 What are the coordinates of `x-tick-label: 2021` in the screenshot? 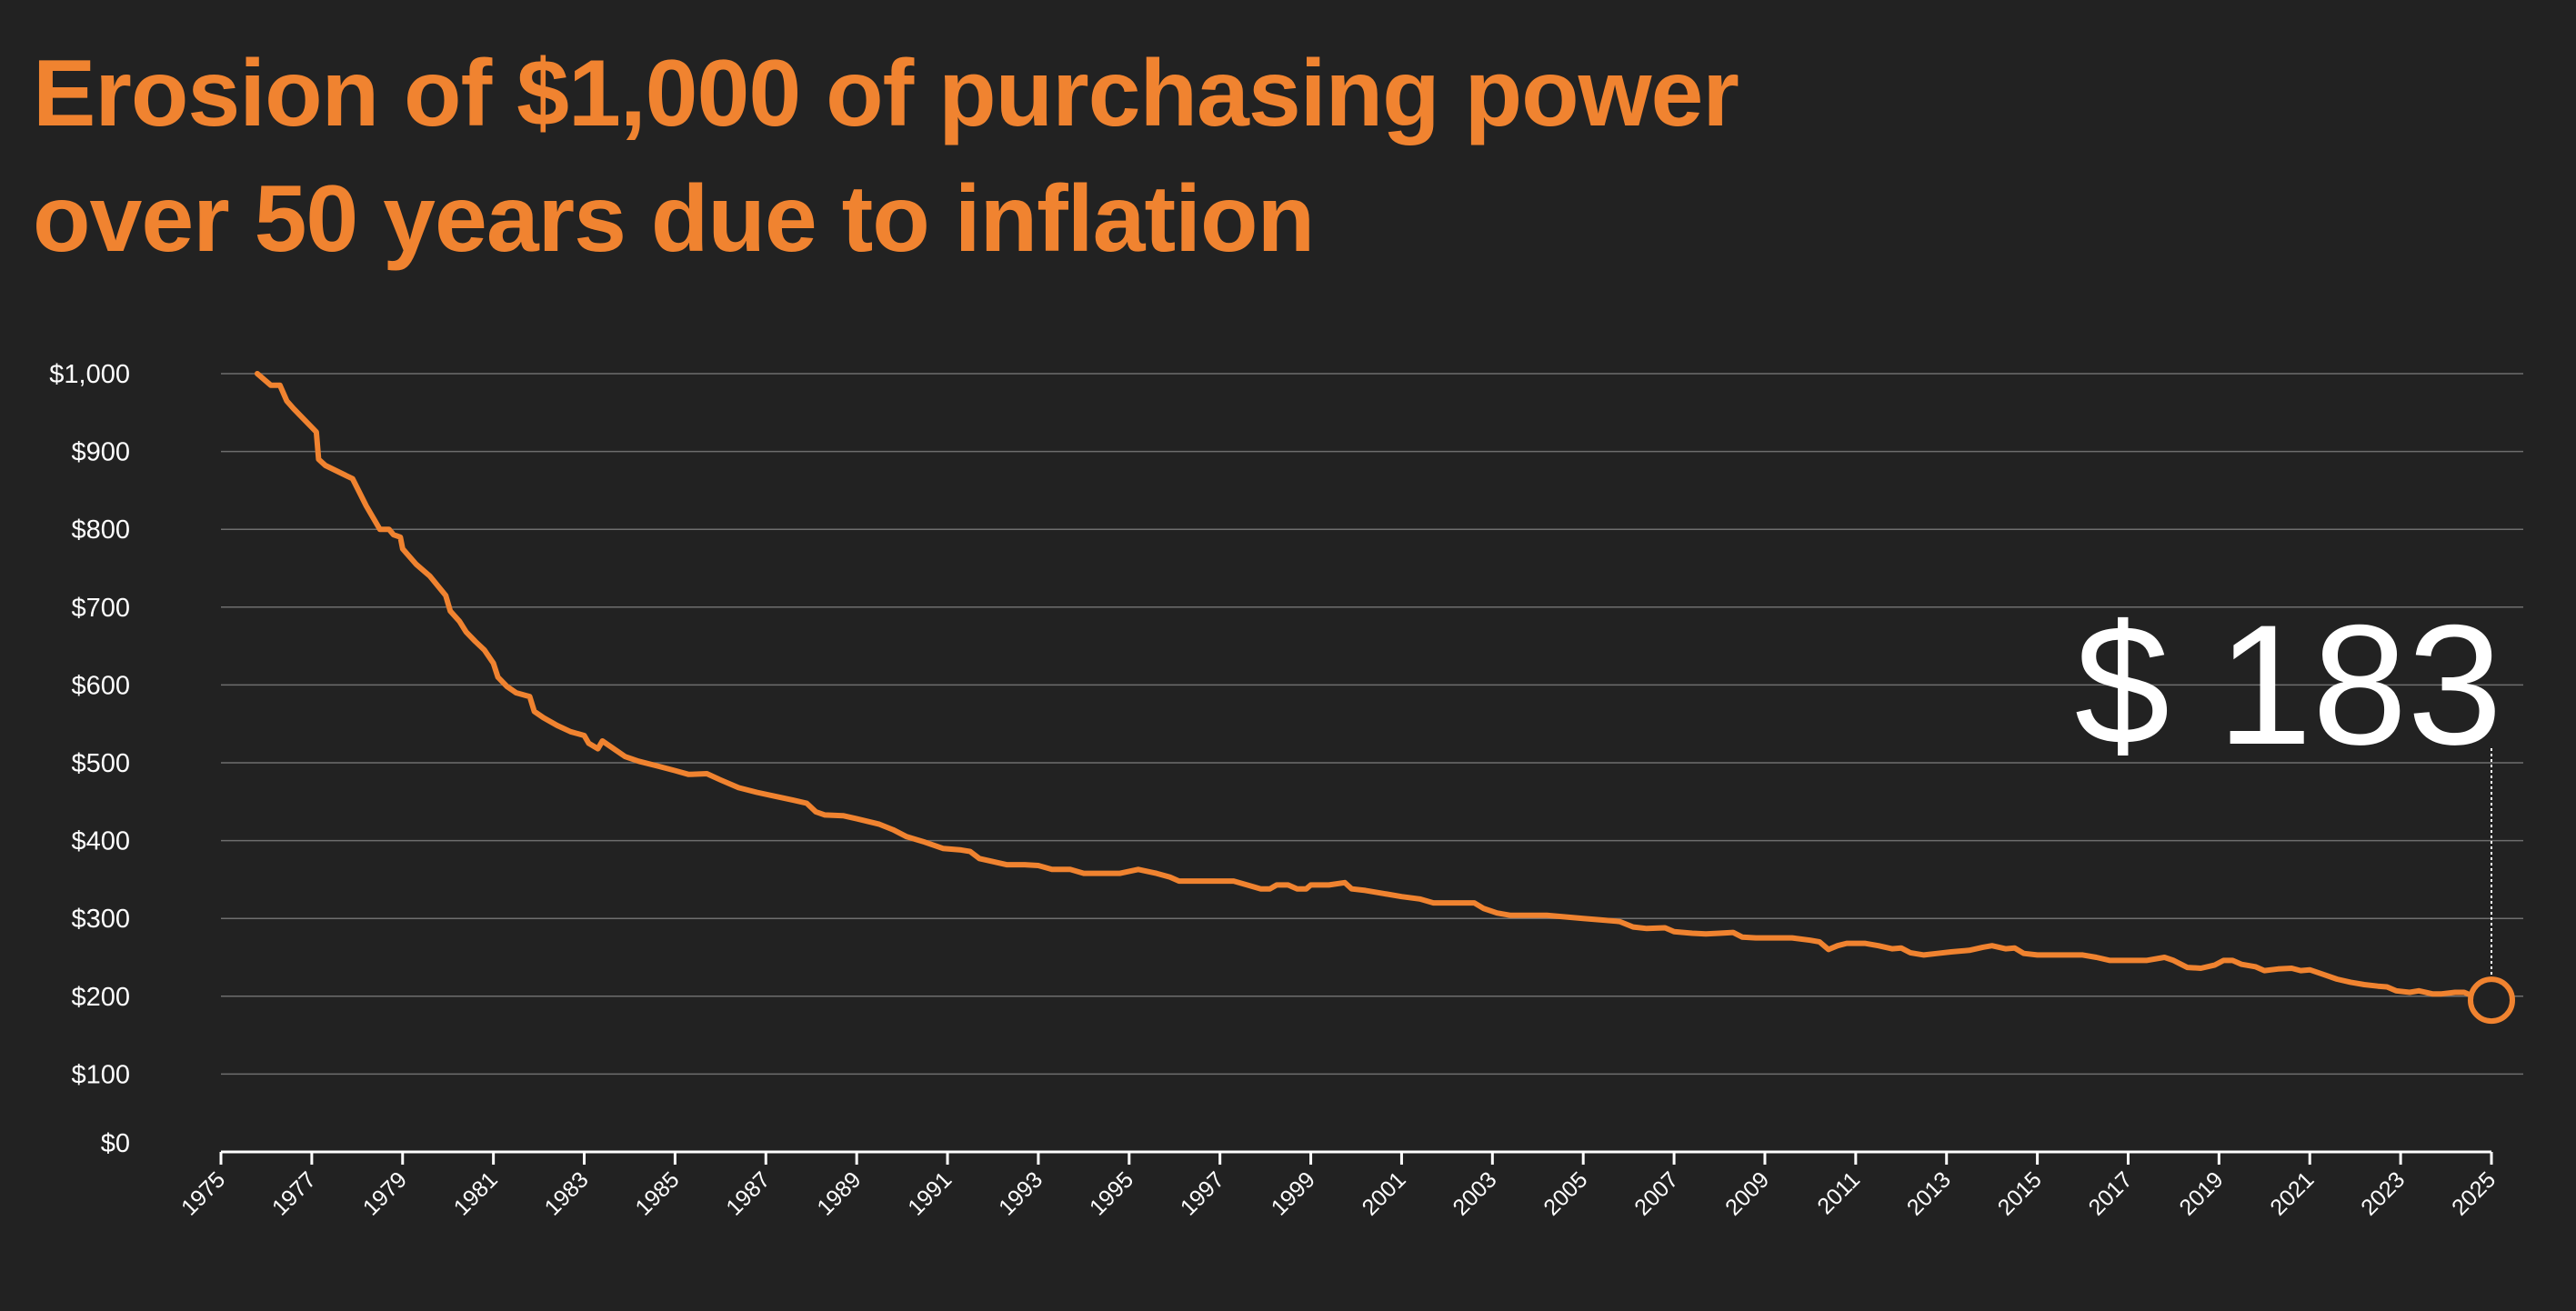 It's located at (2292, 1193).